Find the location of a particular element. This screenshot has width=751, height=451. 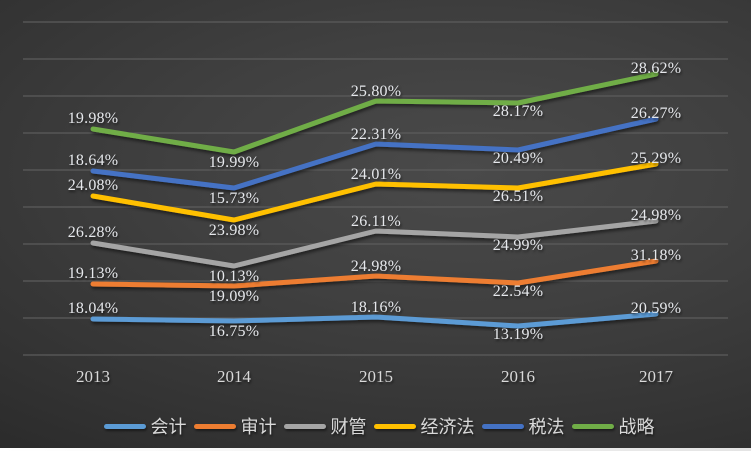

data-label-战略-2016: 28.17% is located at coordinates (518, 111).